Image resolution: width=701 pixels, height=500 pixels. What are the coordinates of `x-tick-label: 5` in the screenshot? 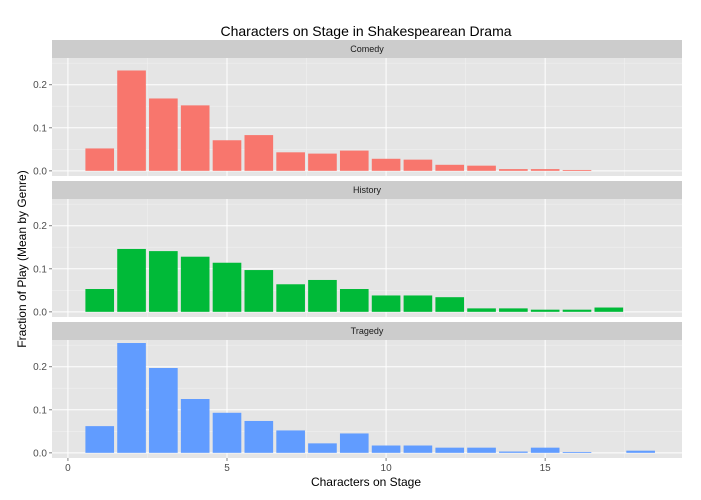 It's located at (227, 468).